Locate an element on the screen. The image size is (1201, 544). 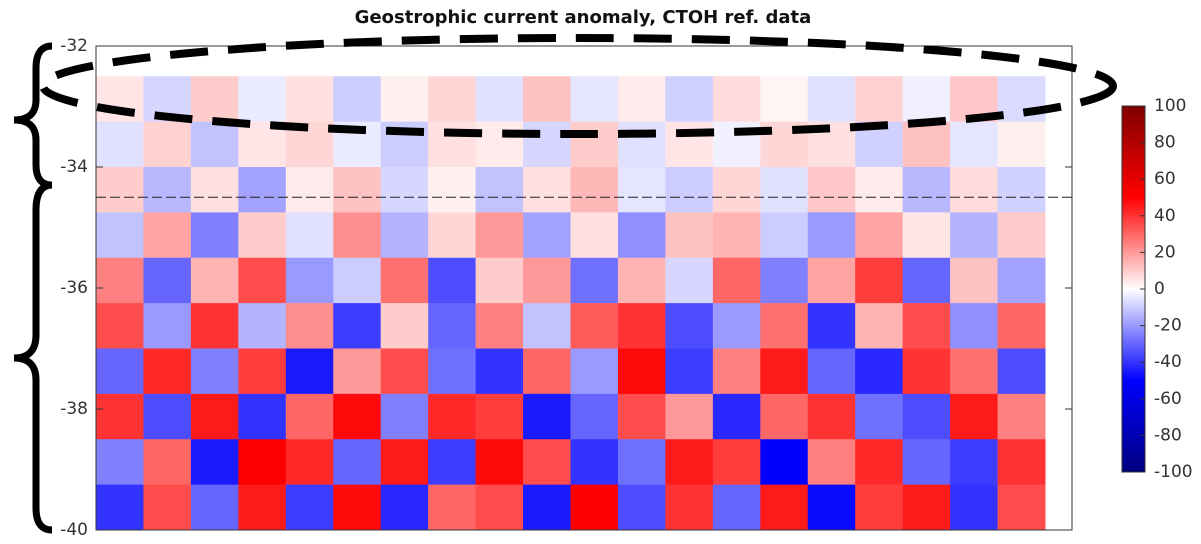
colorbar-tick-label: -80 is located at coordinates (1168, 435).